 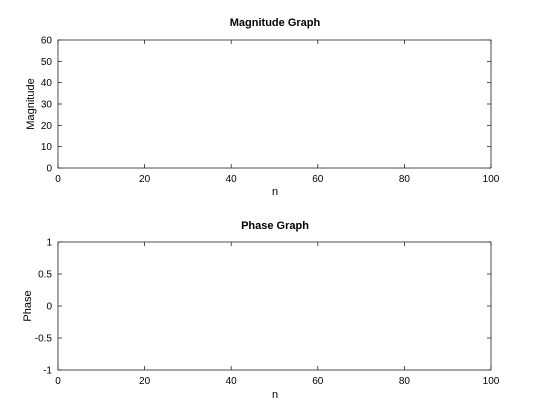 What do you see at coordinates (275, 192) in the screenshot?
I see `magnitude-xlabel: n` at bounding box center [275, 192].